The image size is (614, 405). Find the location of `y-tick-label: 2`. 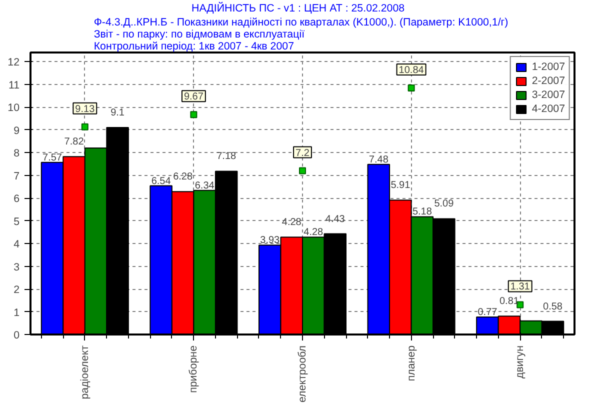

y-tick-label: 2 is located at coordinates (17, 290).